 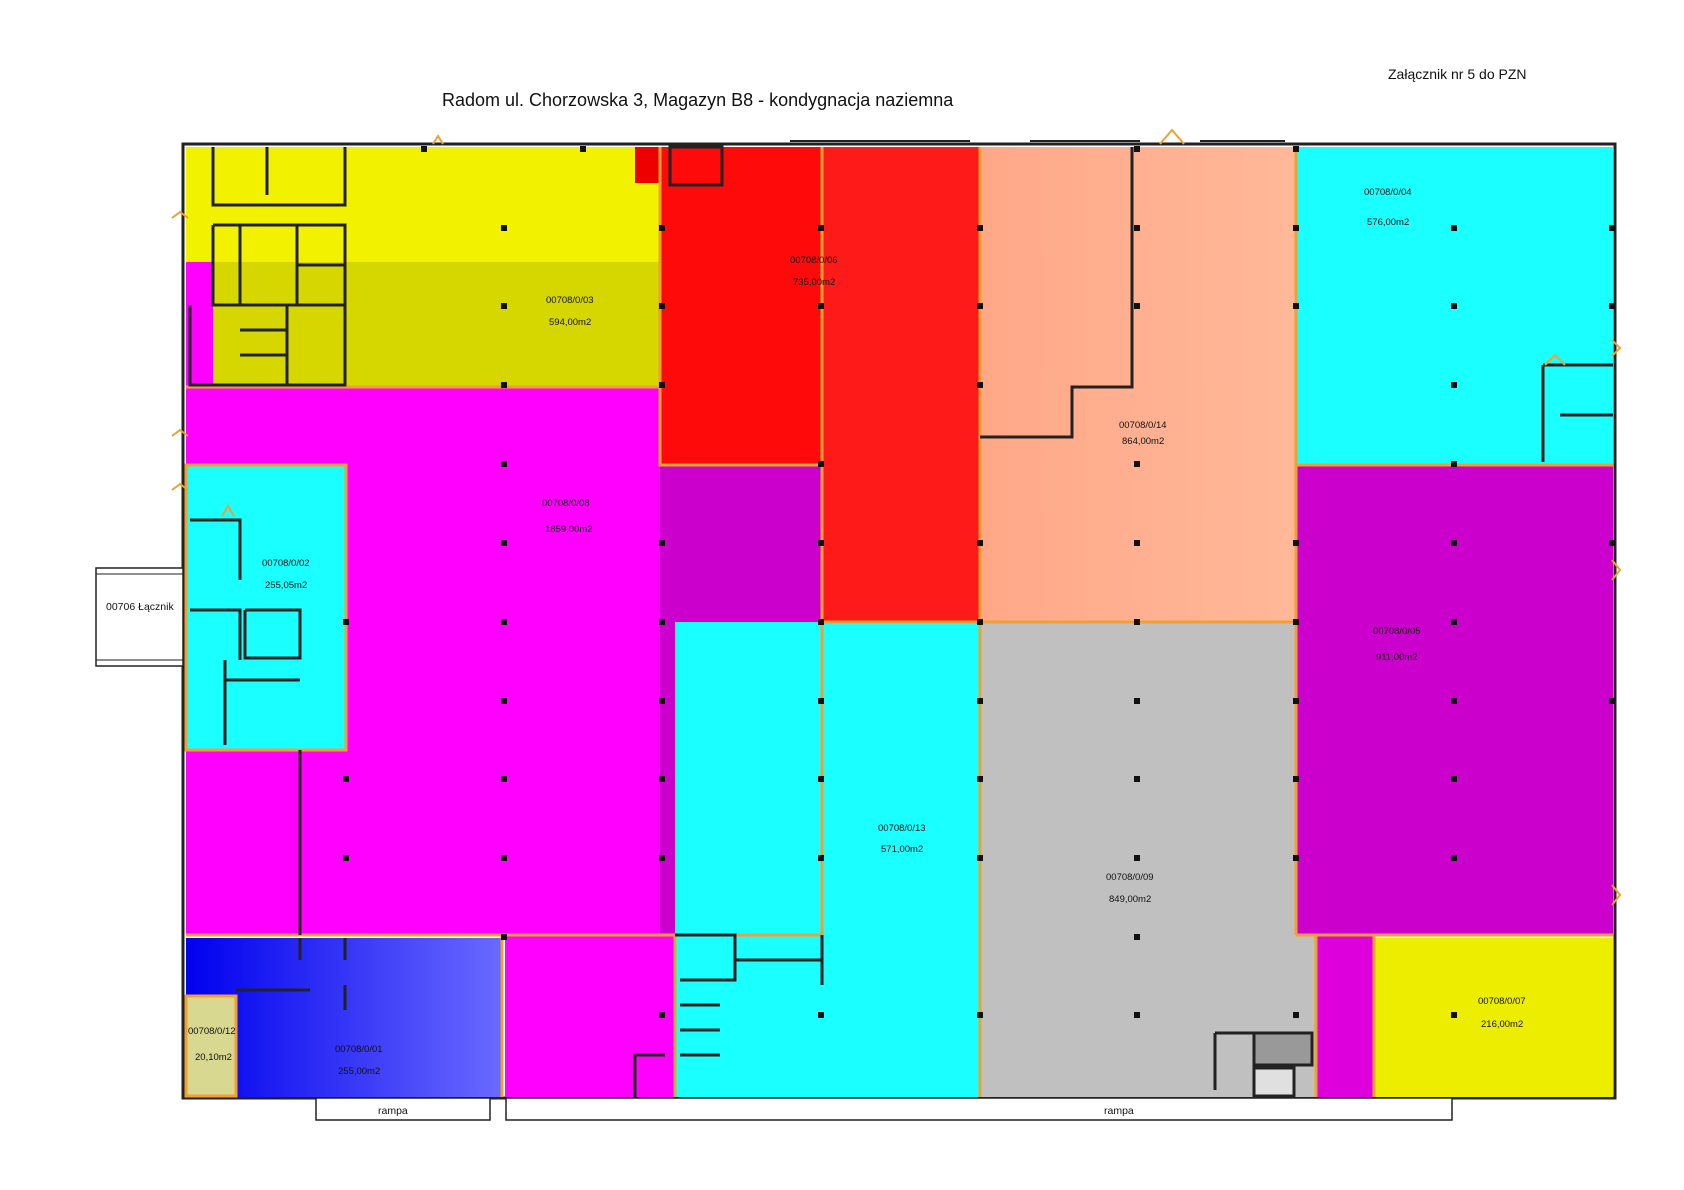 I want to click on unit-id-label: 00708/0/08, so click(x=566, y=503).